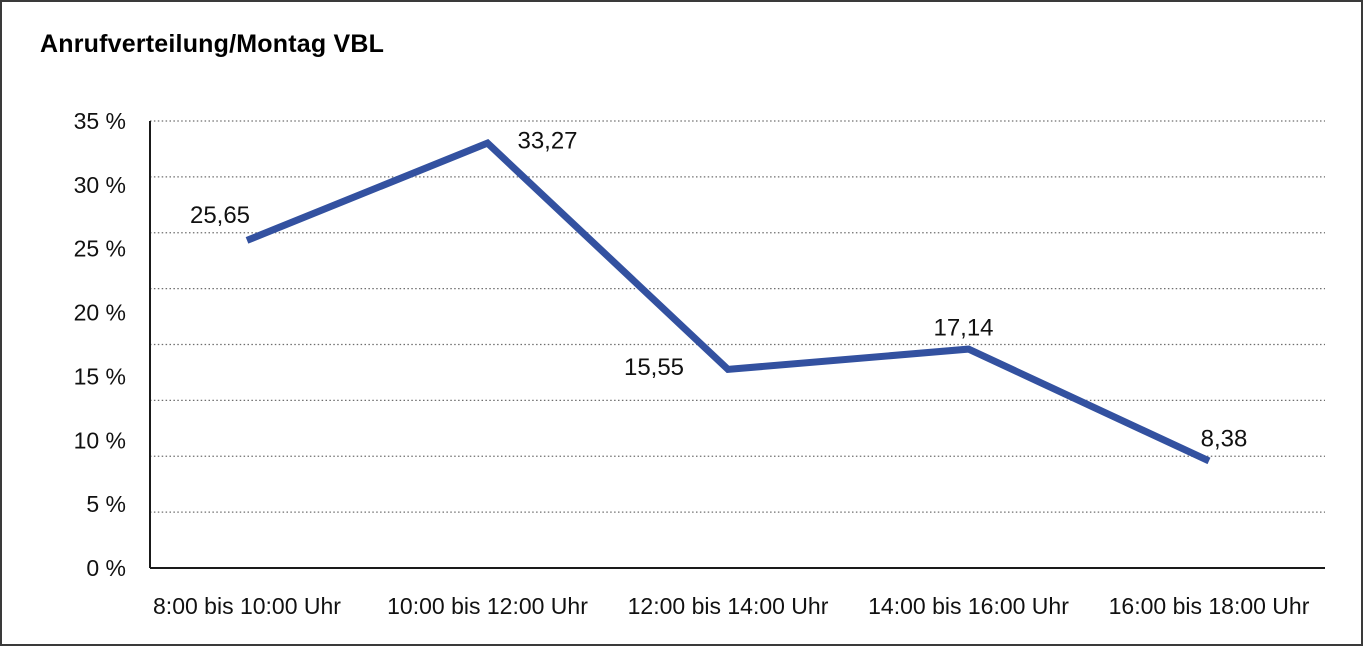  I want to click on y-tick-label: 5 %, so click(106, 504).